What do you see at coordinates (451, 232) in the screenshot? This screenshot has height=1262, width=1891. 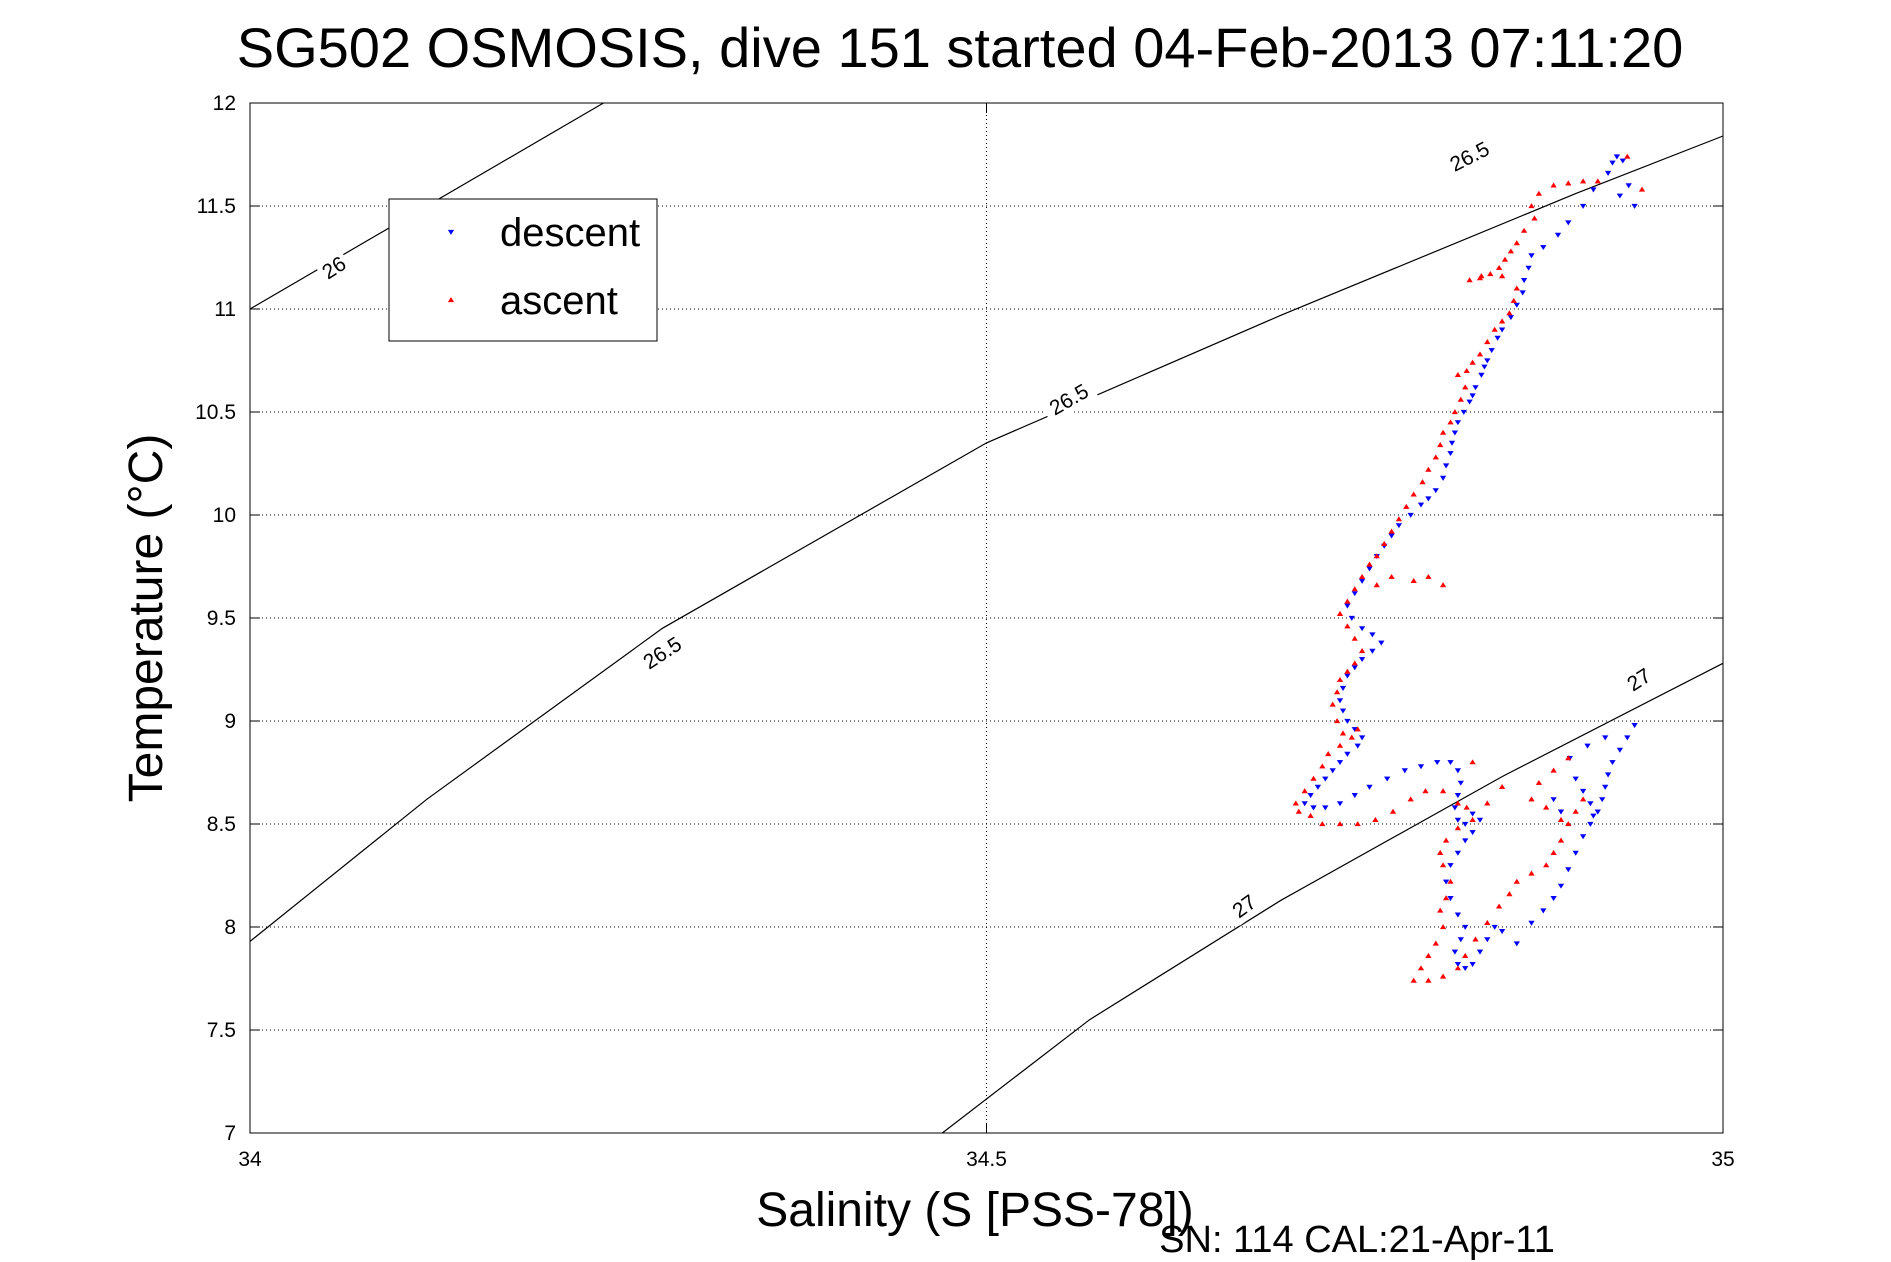 I see `legend-marker-descent` at bounding box center [451, 232].